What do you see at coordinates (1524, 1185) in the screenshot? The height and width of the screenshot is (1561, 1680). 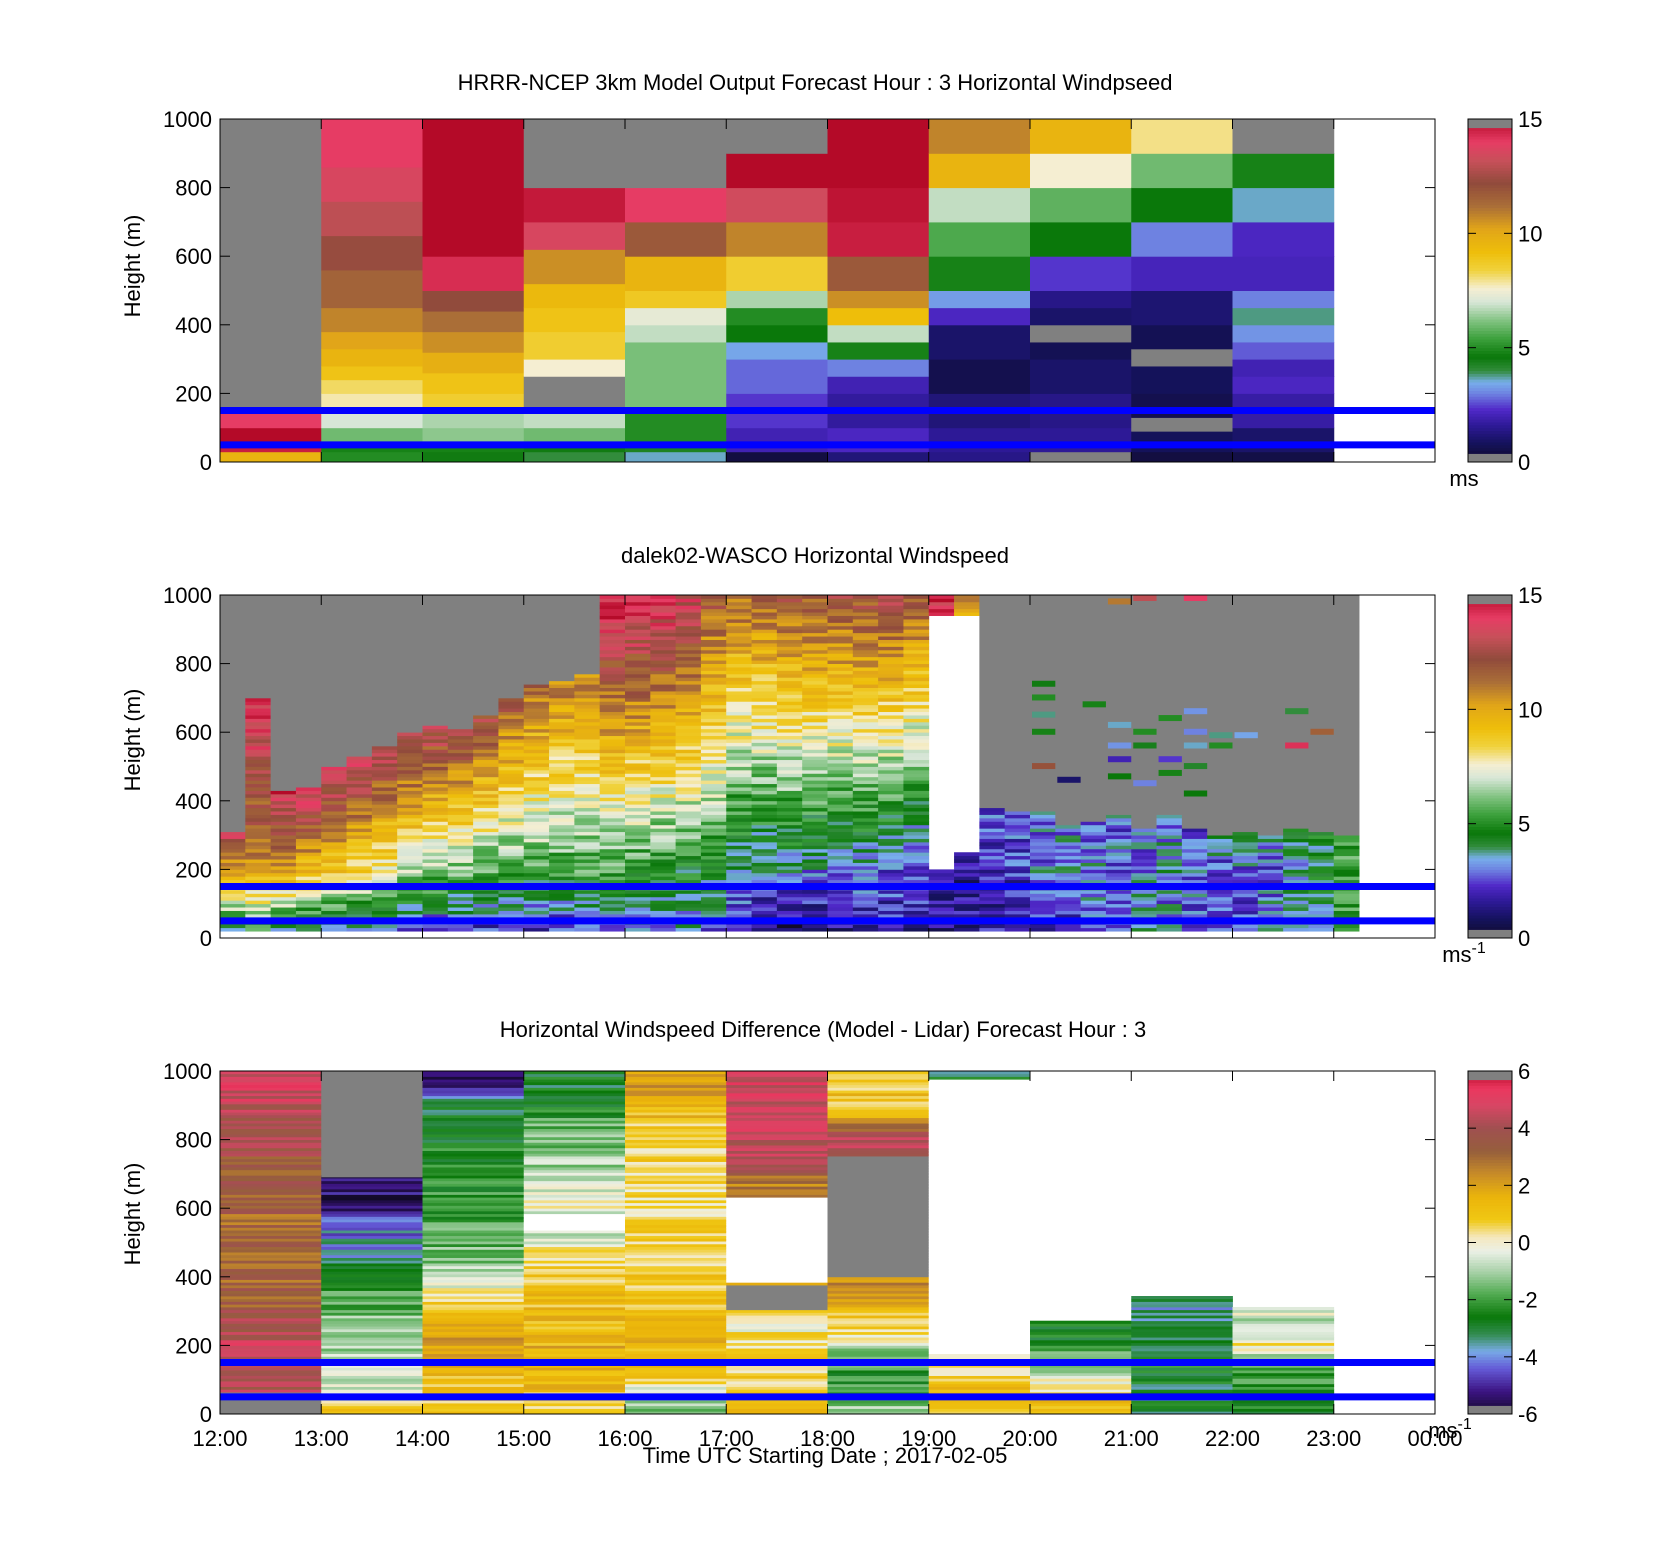 I see `colorbar-tick-label: 2` at bounding box center [1524, 1185].